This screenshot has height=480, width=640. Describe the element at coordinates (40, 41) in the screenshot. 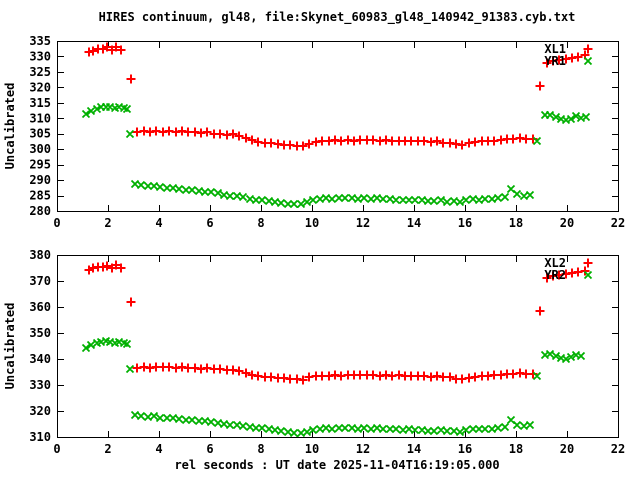

I see `y-tick-label: 335` at that location.